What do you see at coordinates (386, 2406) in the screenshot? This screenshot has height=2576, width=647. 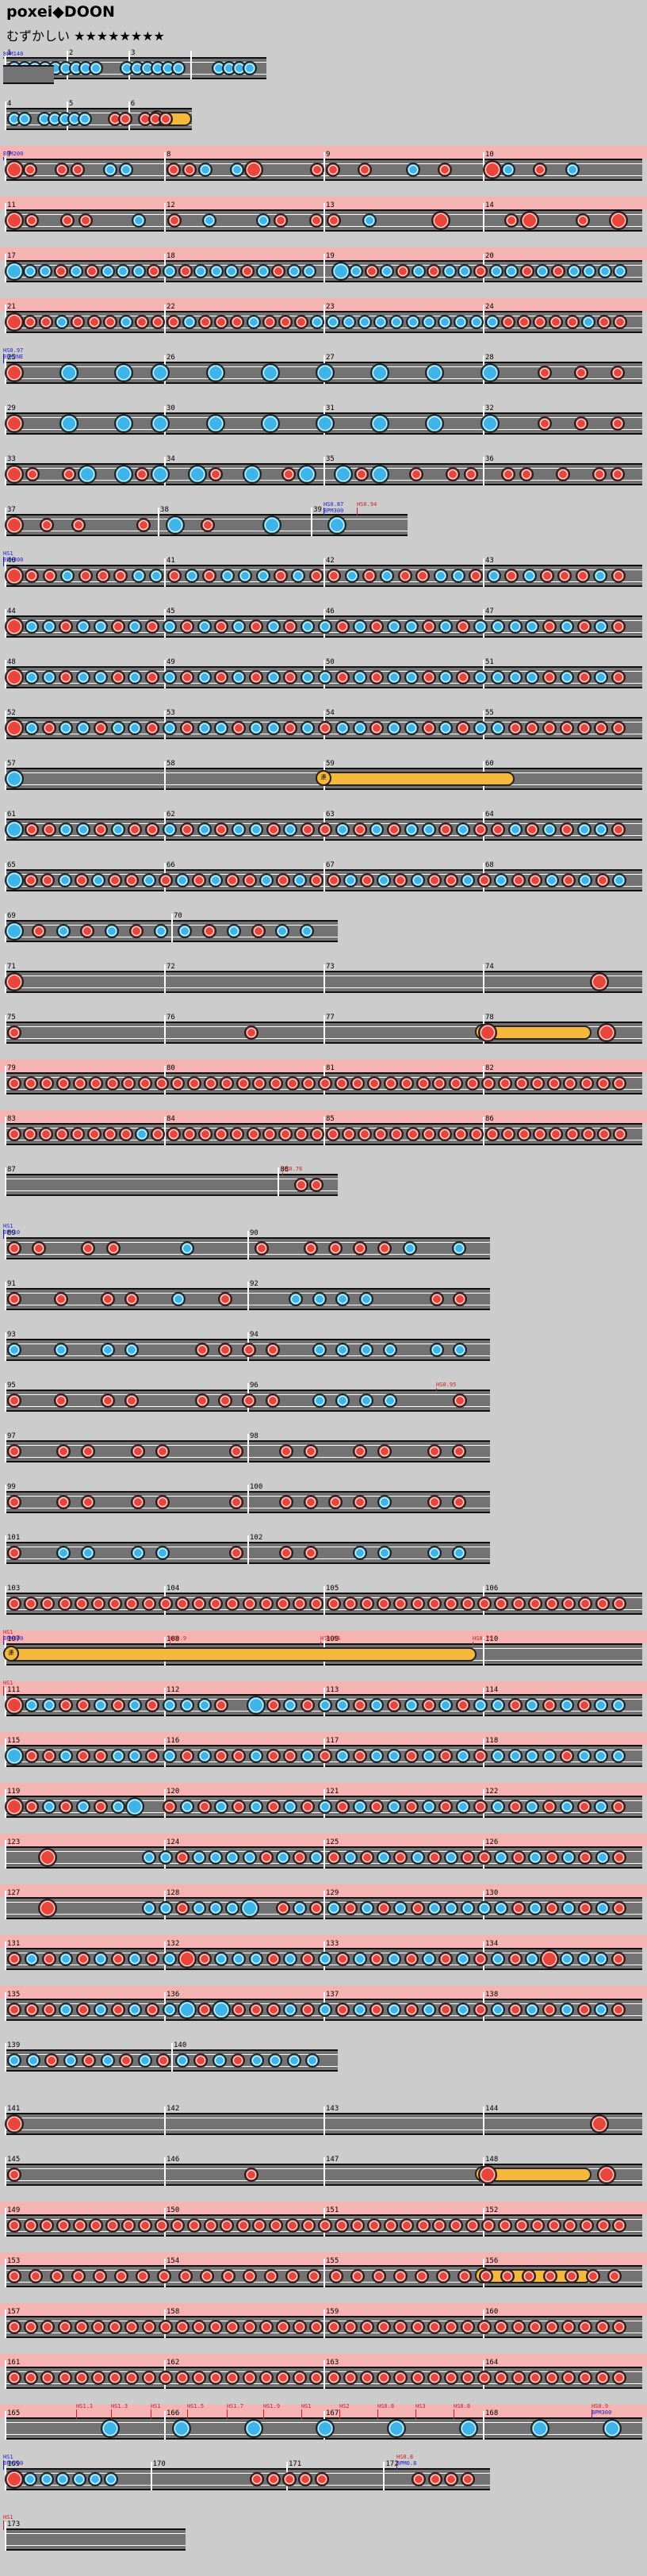 I see `scroll-marker: HS0.8` at bounding box center [386, 2406].